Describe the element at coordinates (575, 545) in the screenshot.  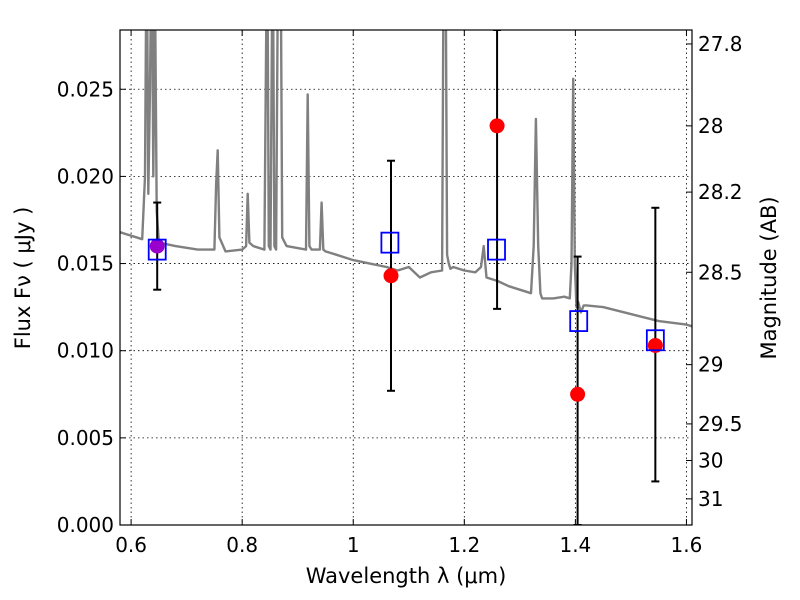
I see `x-tick-label: 1.4` at that location.